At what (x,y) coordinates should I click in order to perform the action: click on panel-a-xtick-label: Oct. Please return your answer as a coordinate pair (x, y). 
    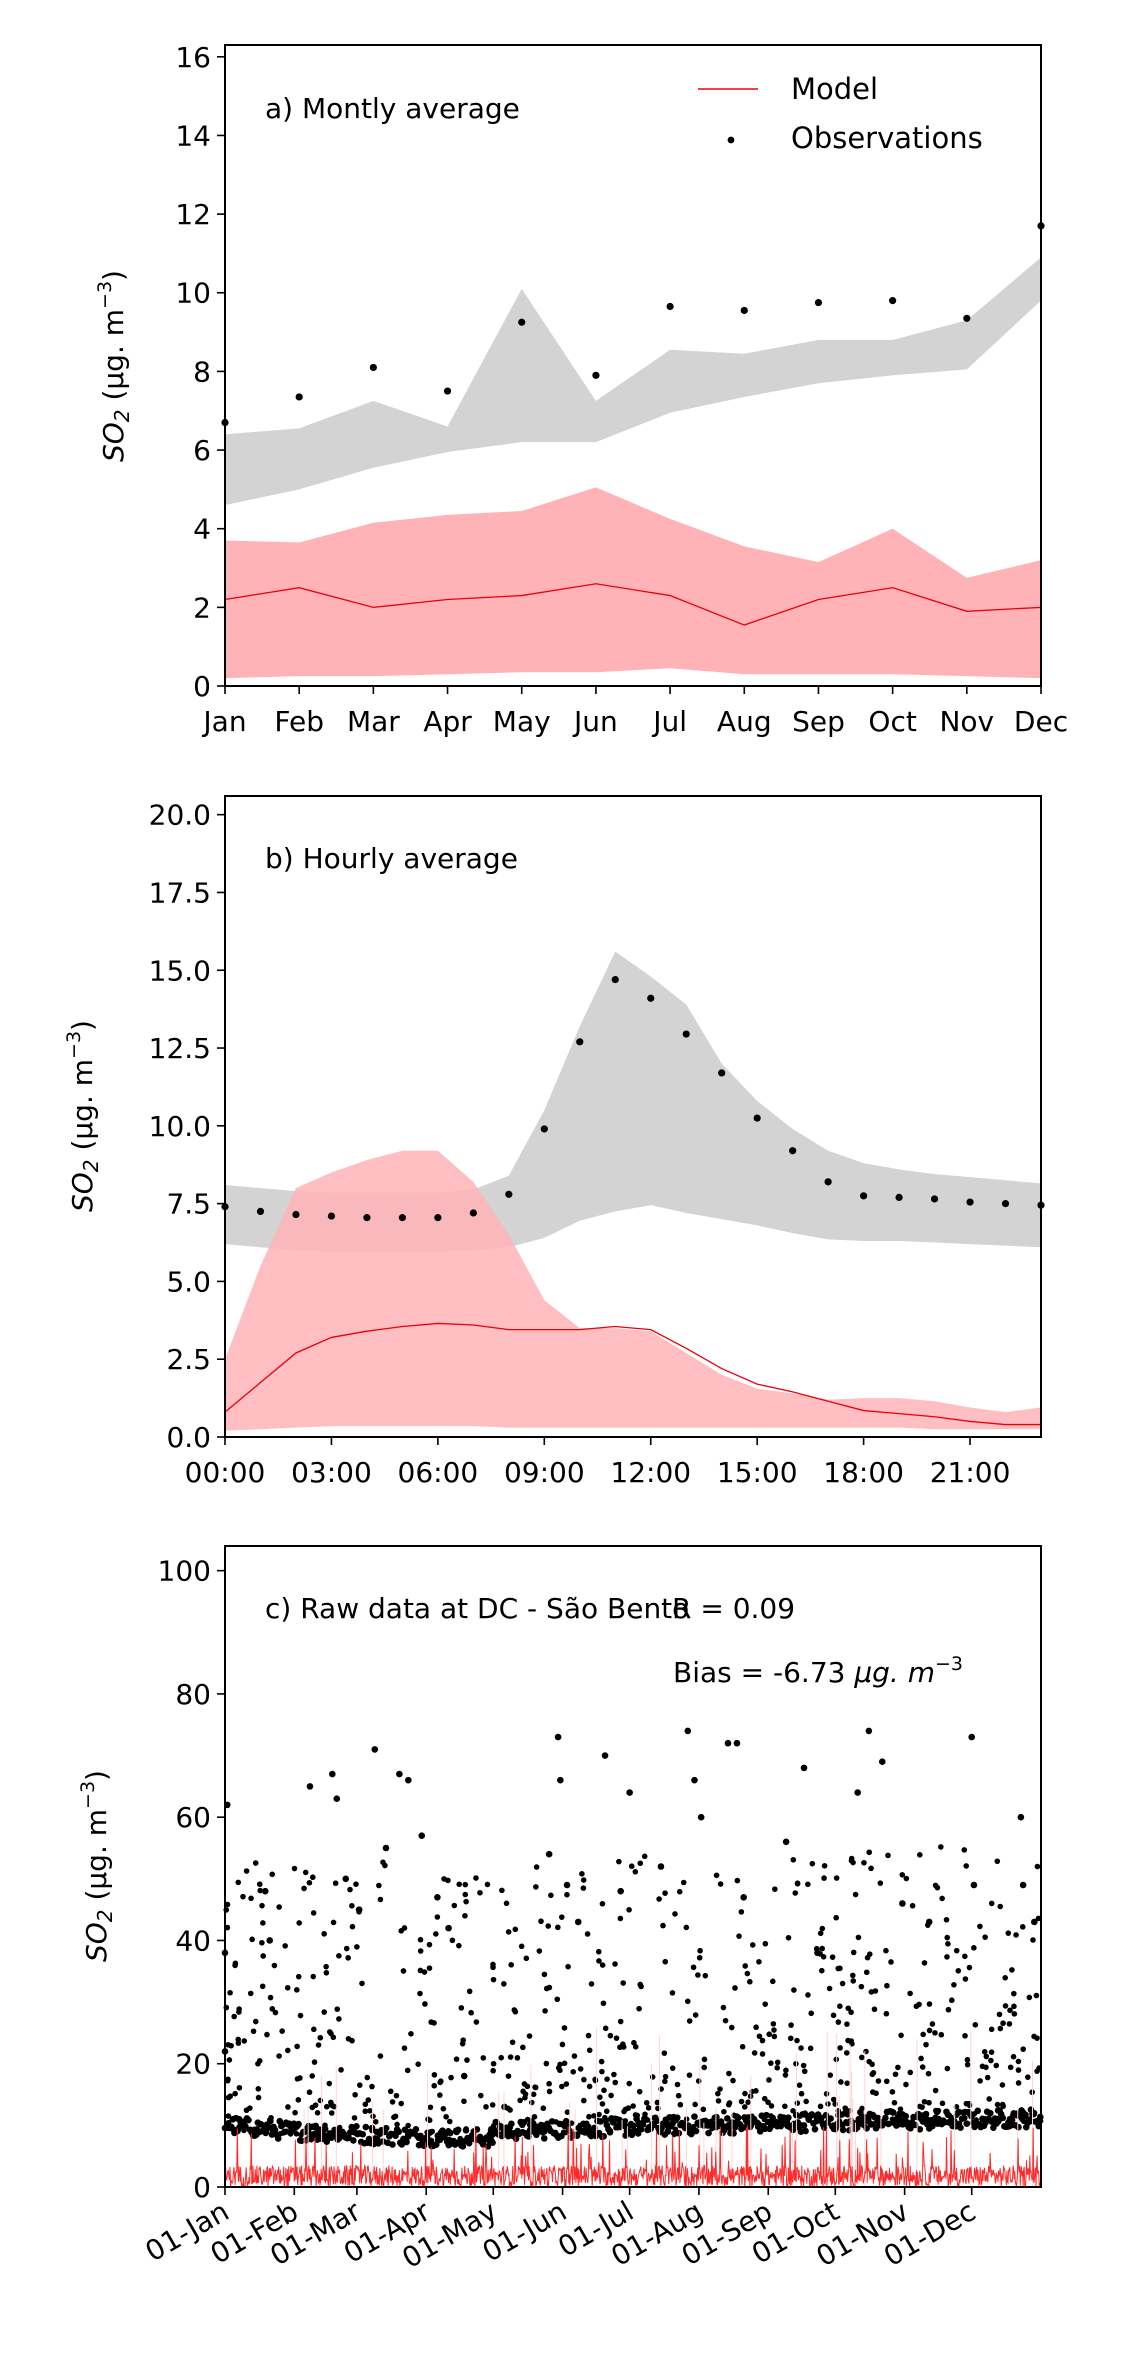
    Looking at the image, I should click on (892, 721).